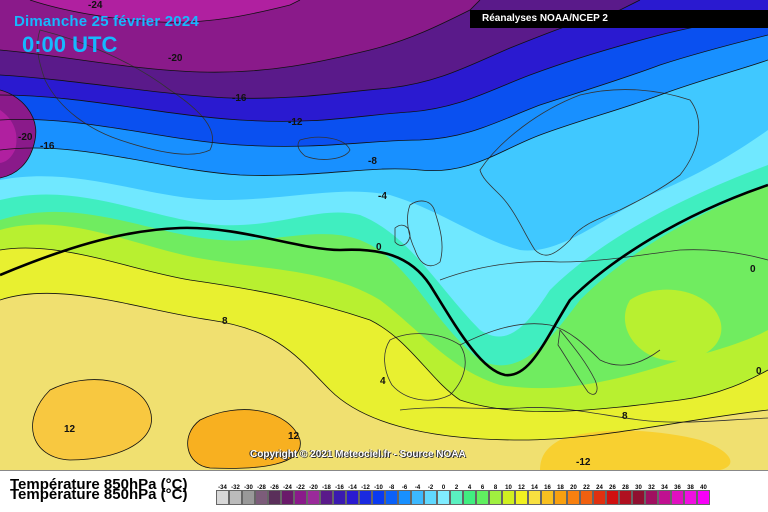  Describe the element at coordinates (599, 488) in the screenshot. I see `scale-tick-label: 24` at that location.